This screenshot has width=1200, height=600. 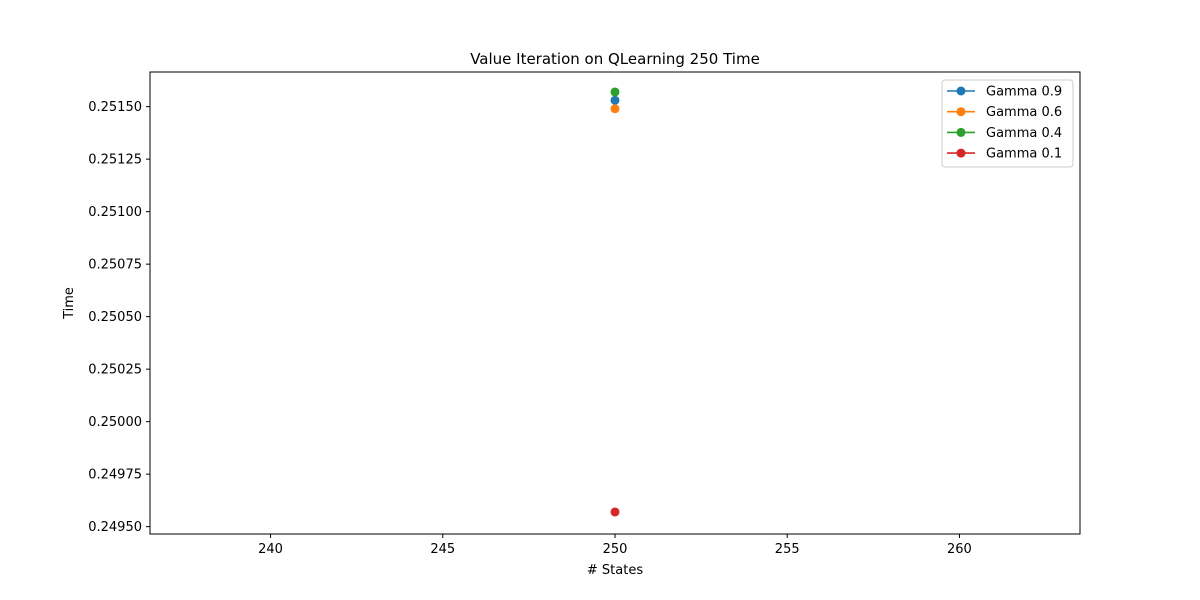 What do you see at coordinates (1024, 112) in the screenshot?
I see `legend-label: Gamma 0.6` at bounding box center [1024, 112].